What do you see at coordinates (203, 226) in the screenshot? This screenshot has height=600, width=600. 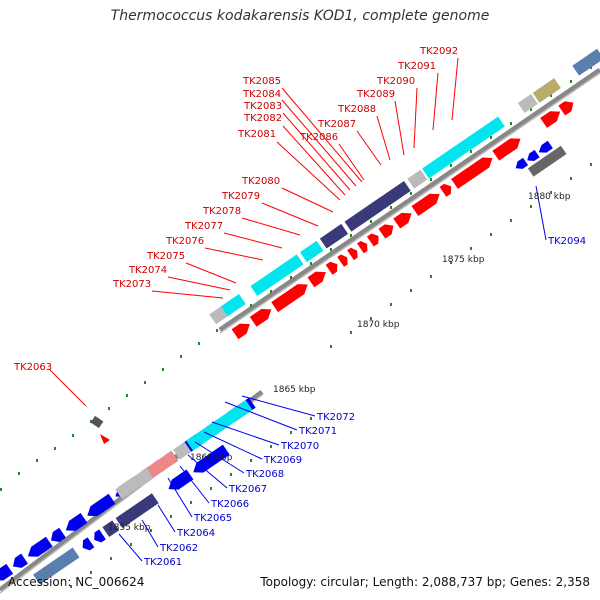 I see `gene-label: TK2077` at bounding box center [203, 226].